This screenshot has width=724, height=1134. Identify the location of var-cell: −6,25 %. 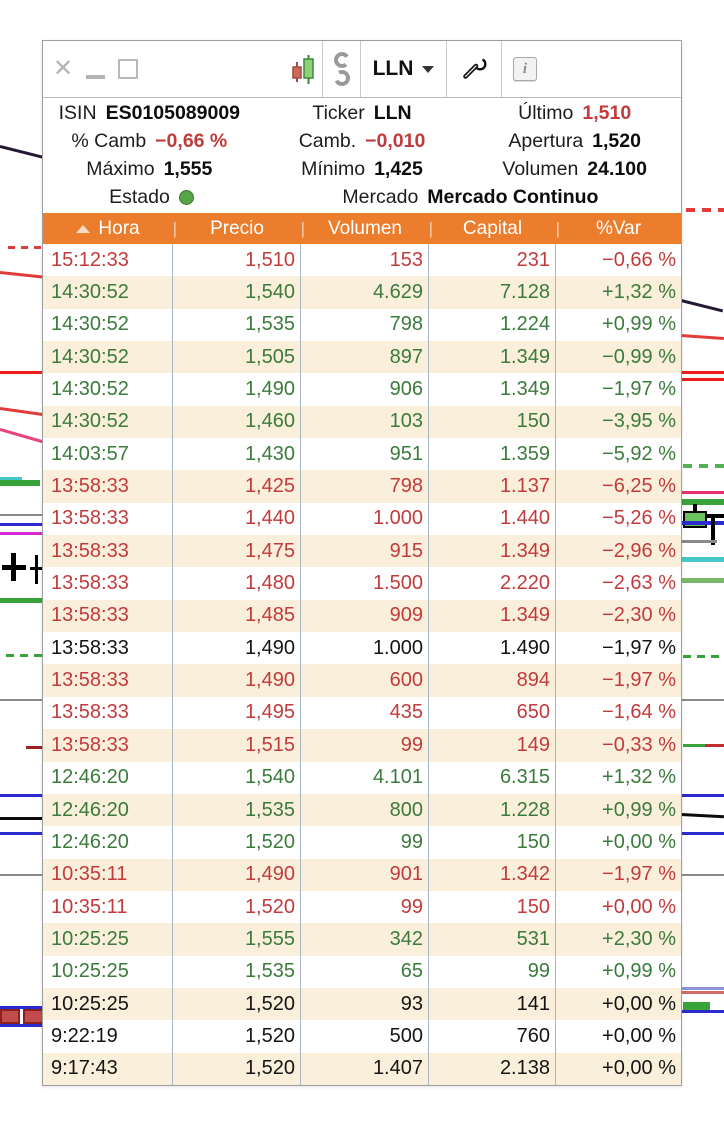
(639, 486).